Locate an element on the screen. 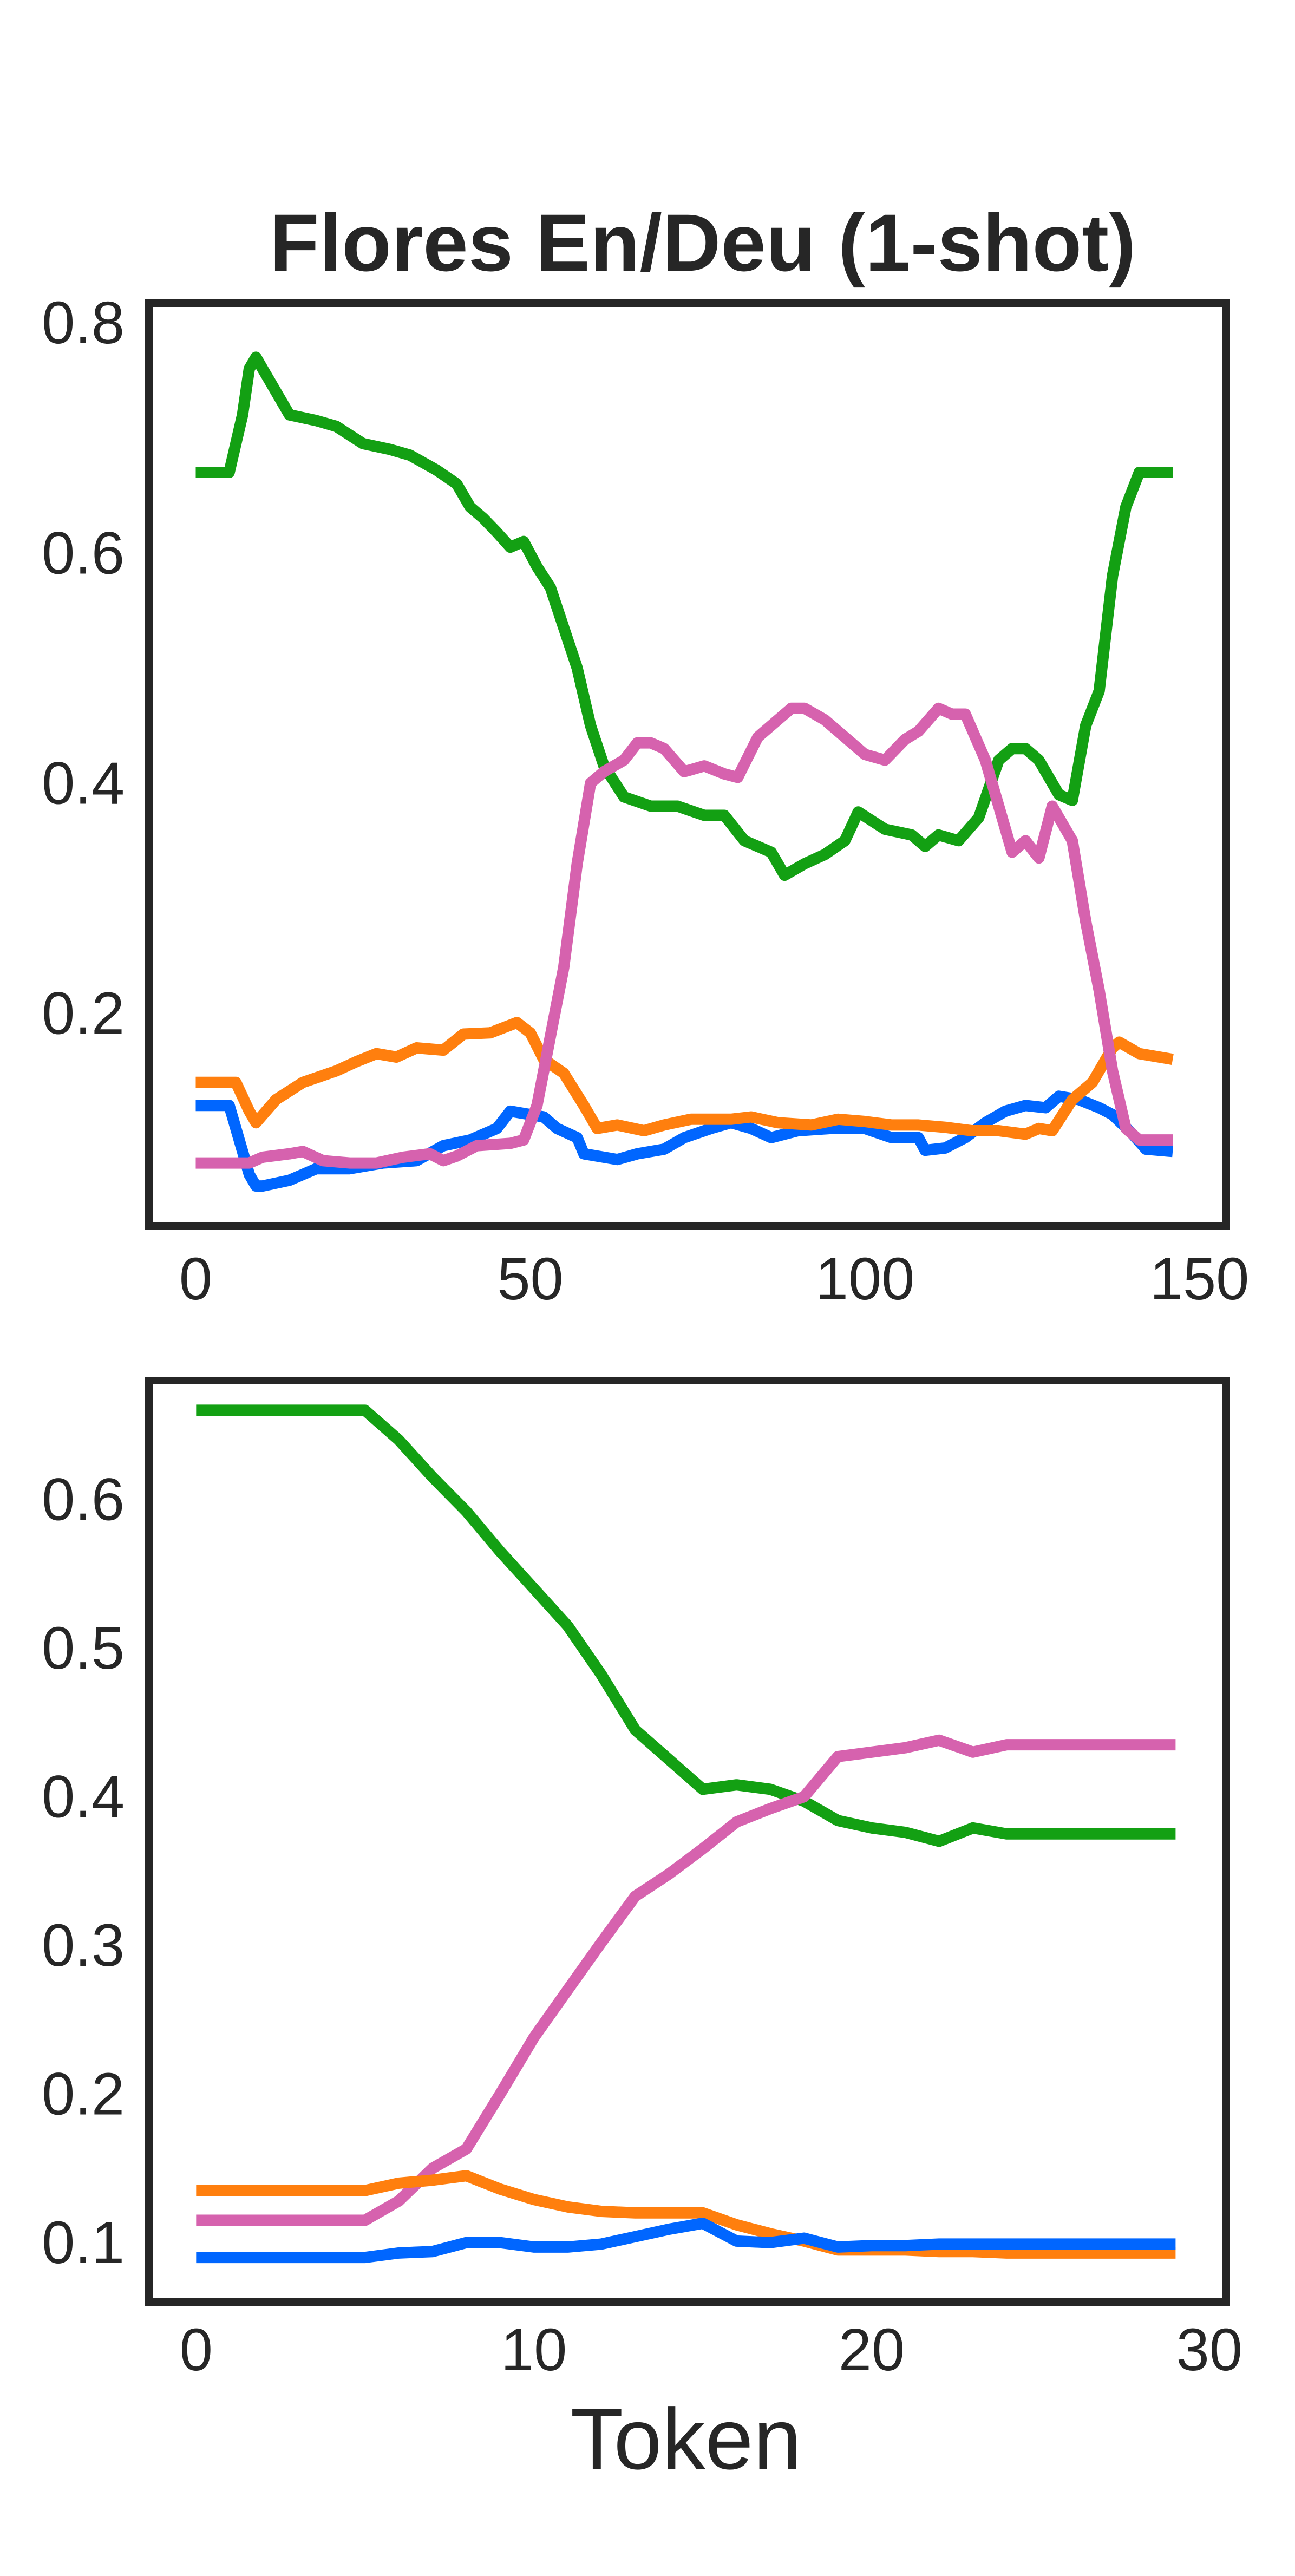  x-tick-label: 150 is located at coordinates (1200, 1279).